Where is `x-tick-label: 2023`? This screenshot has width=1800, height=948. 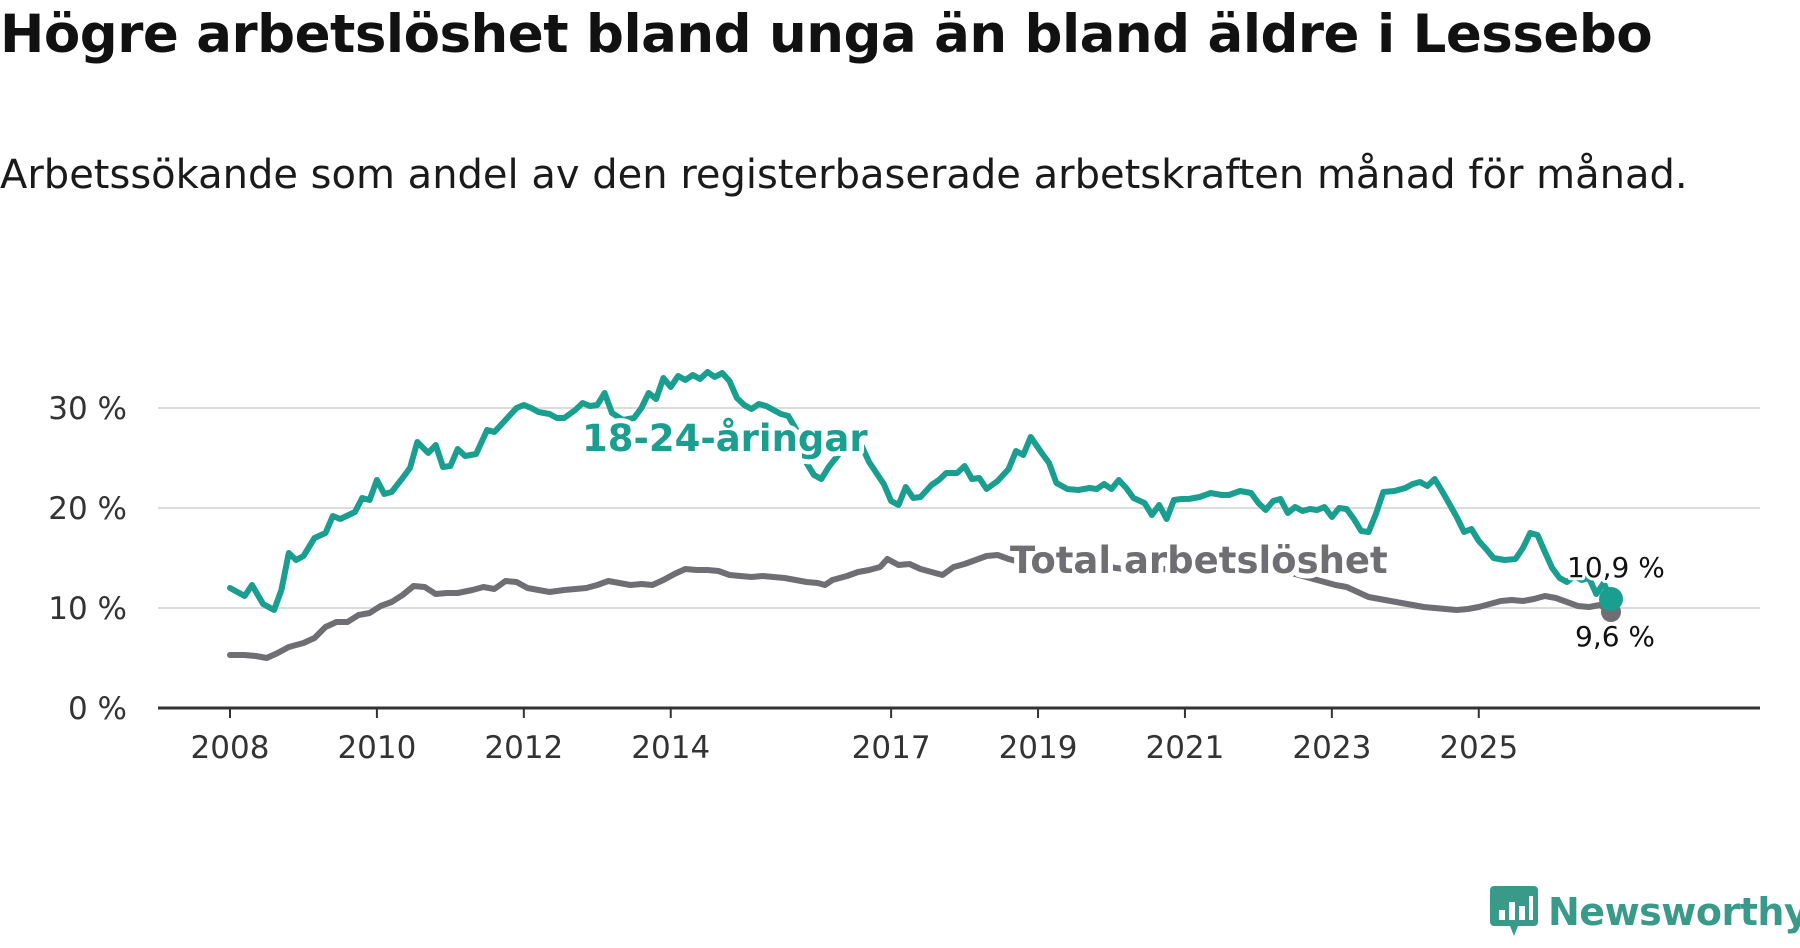
x-tick-label: 2023 is located at coordinates (1331, 748).